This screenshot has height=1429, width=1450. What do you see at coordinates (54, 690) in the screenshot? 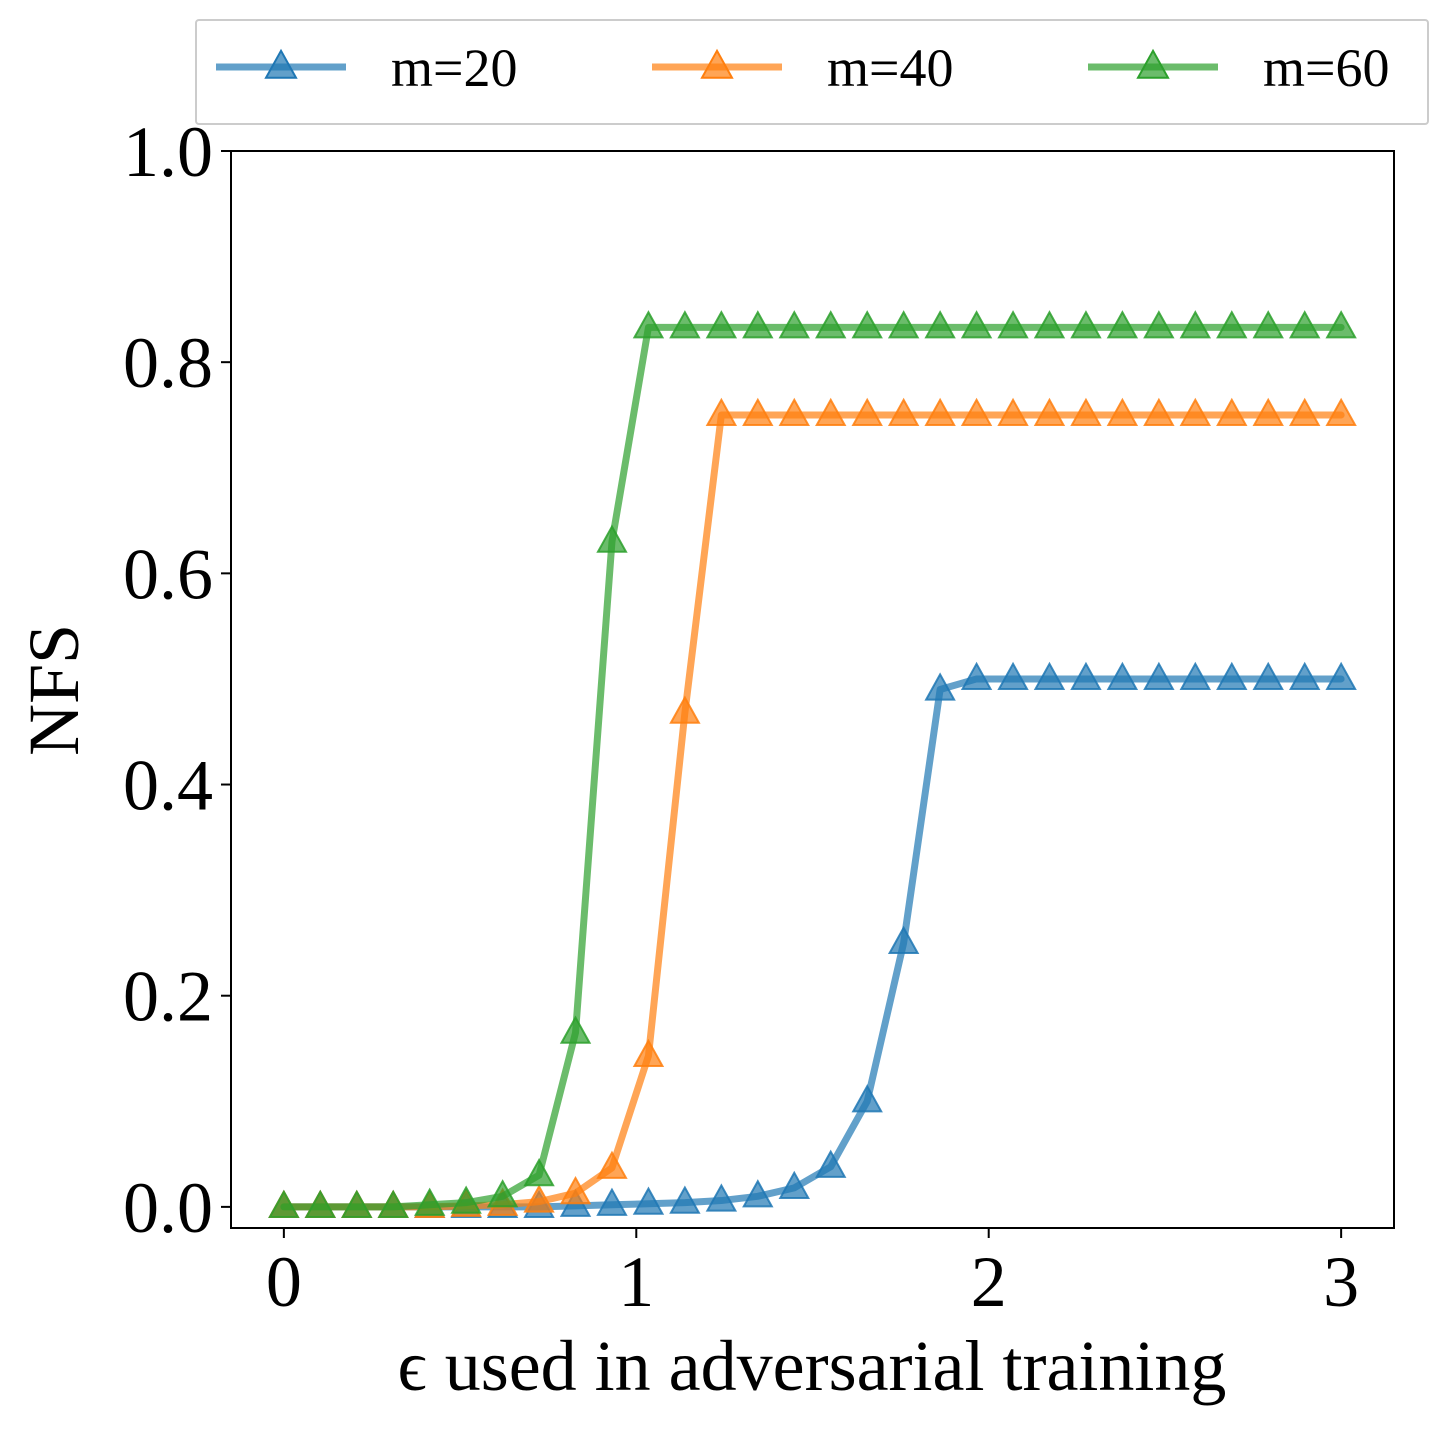
I see `y-axis-label: NFS` at bounding box center [54, 690].